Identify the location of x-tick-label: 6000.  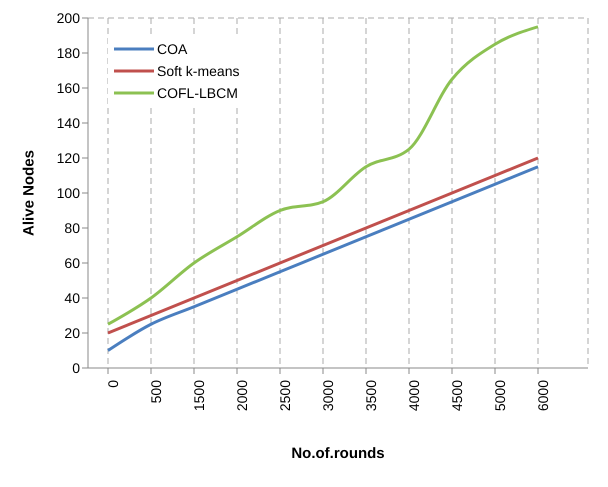
(542, 396).